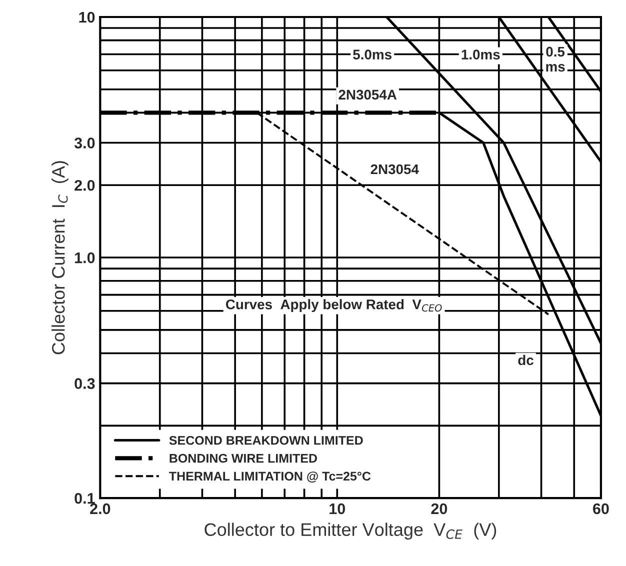  I want to click on legend-label: SECOND BREAKDOWN LIMITED, so click(266, 440).